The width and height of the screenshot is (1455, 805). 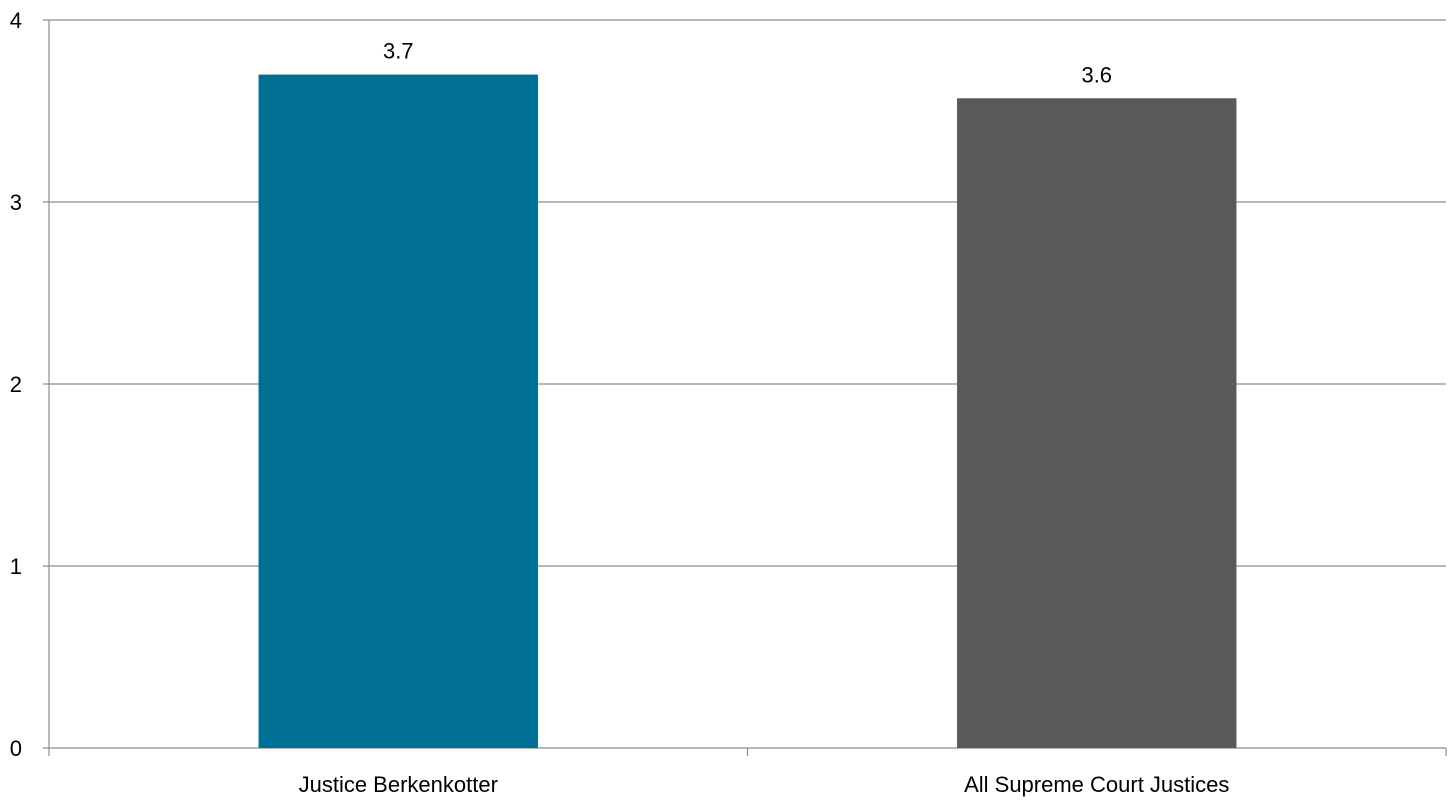 I want to click on data-label: 3.6, so click(x=1096, y=74).